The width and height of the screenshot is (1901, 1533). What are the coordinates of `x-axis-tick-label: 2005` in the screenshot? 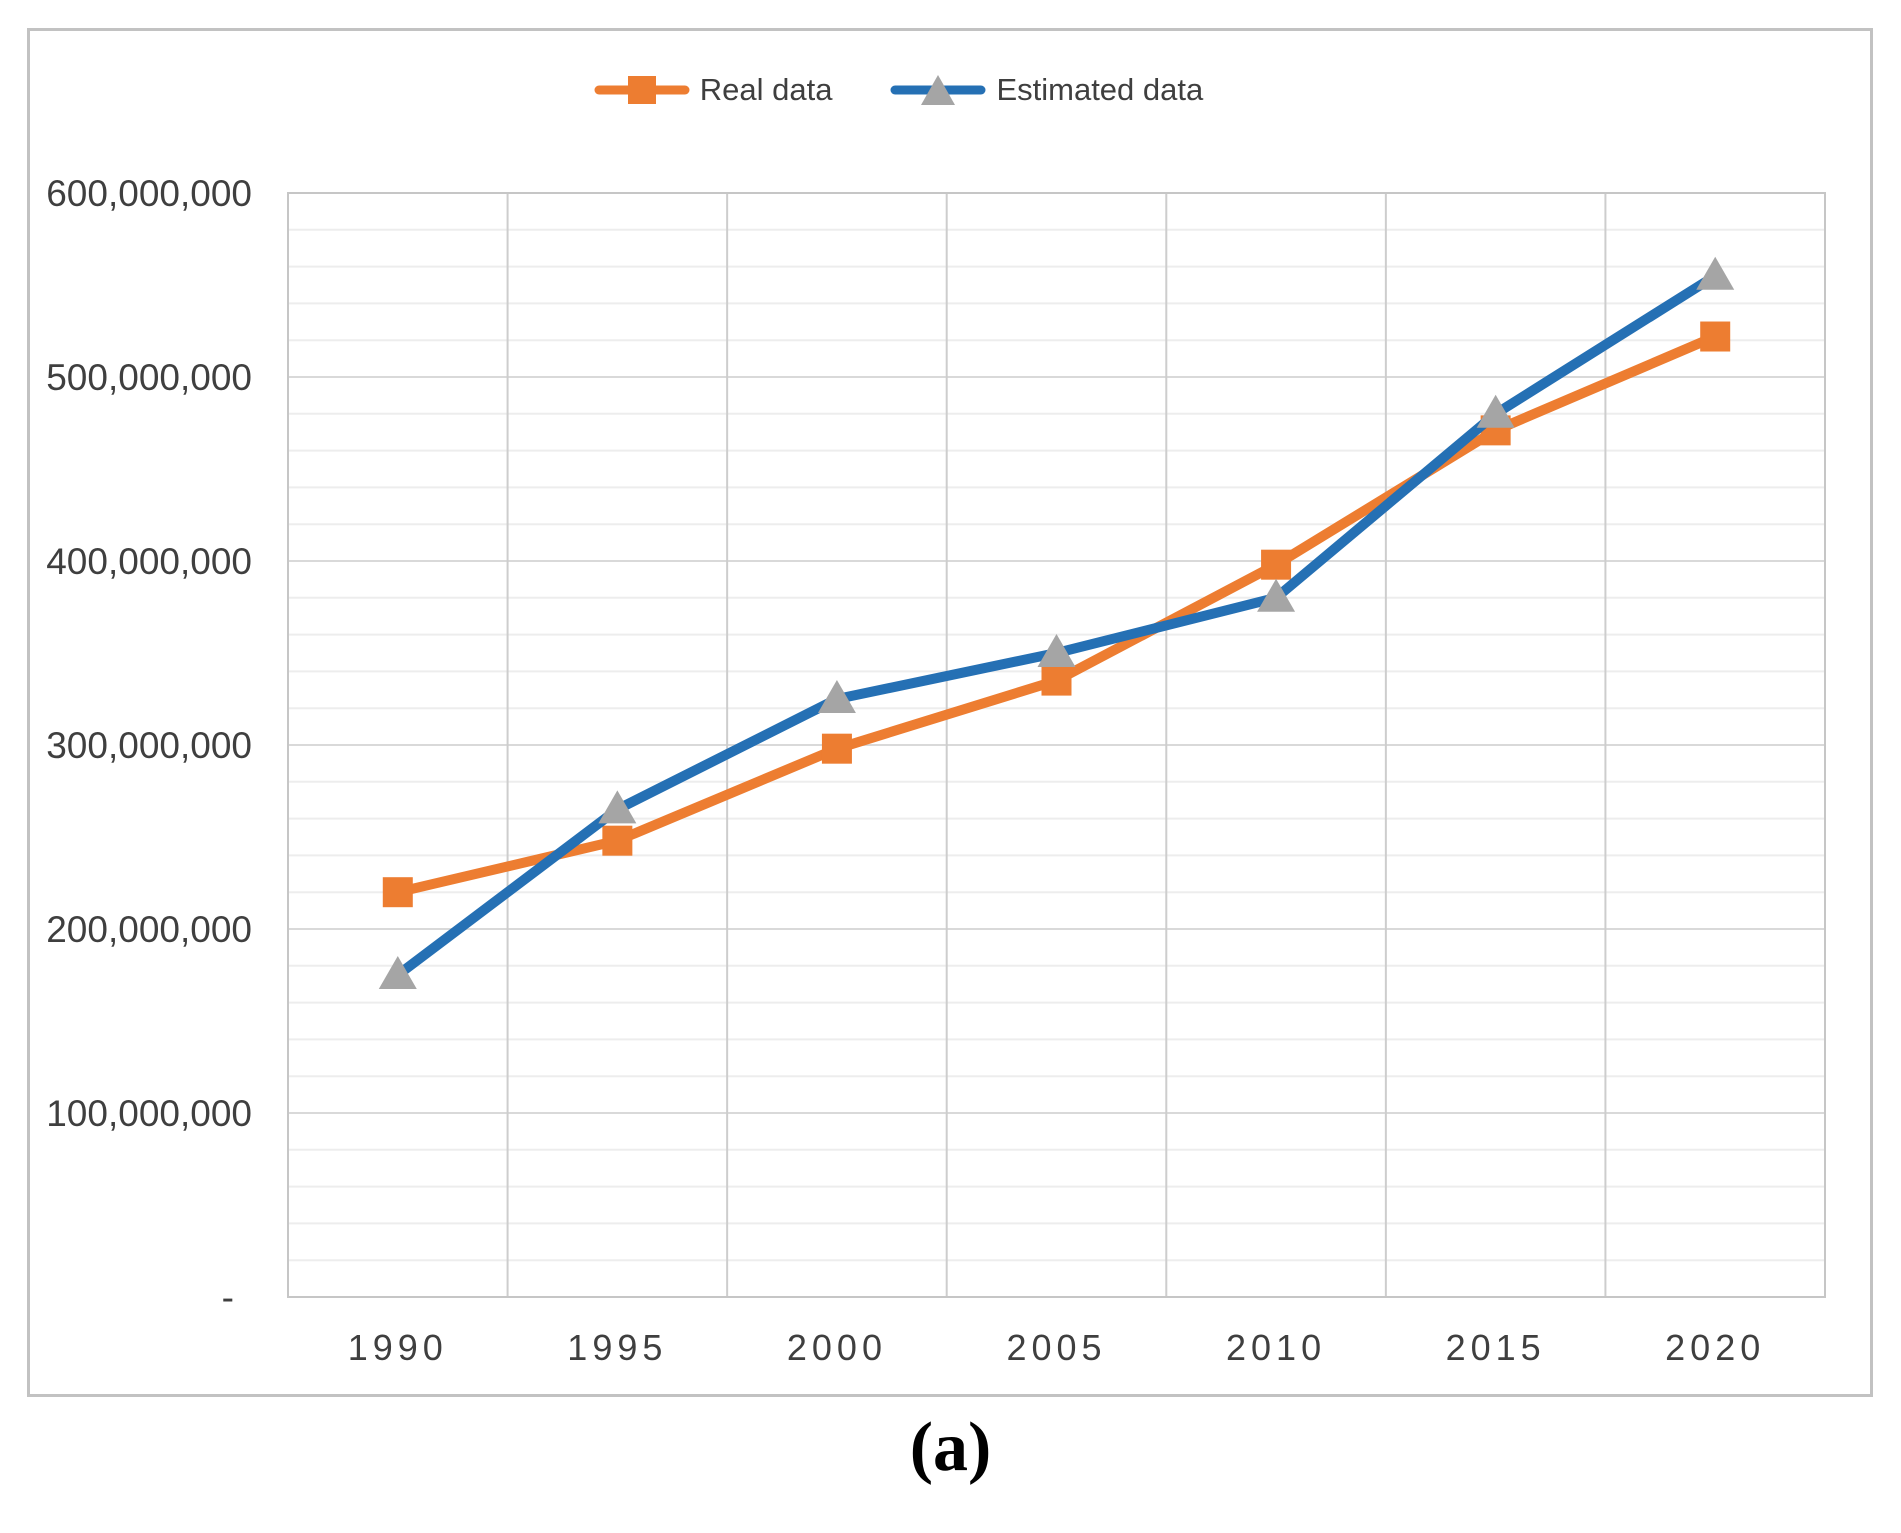 It's located at (1056, 1347).